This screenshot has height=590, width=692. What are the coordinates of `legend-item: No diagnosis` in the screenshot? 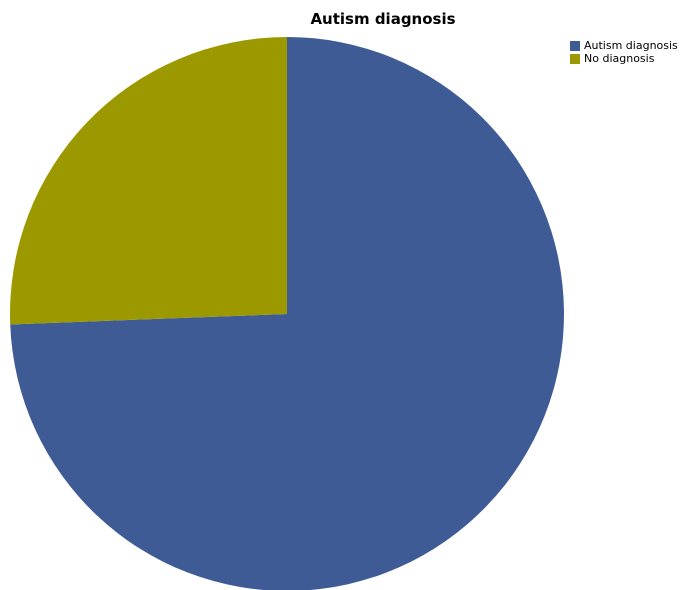 It's located at (624, 58).